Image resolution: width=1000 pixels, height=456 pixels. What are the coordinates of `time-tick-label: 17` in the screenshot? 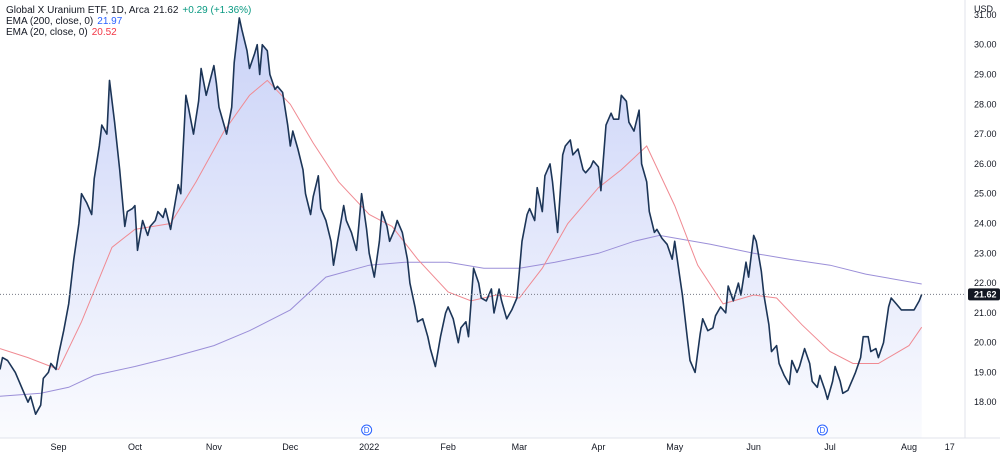 It's located at (950, 447).